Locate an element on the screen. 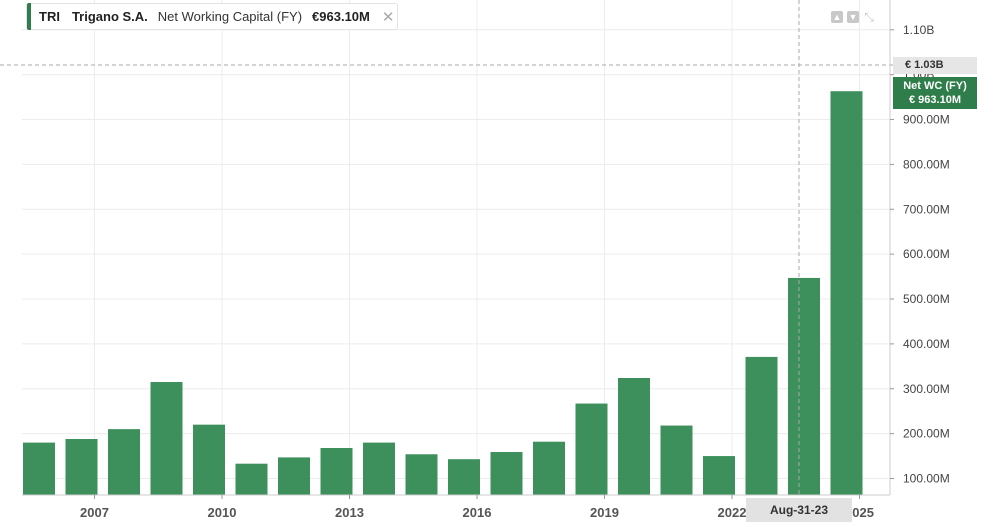 The width and height of the screenshot is (1000, 527). x-tick-label: 2007 is located at coordinates (94, 512).